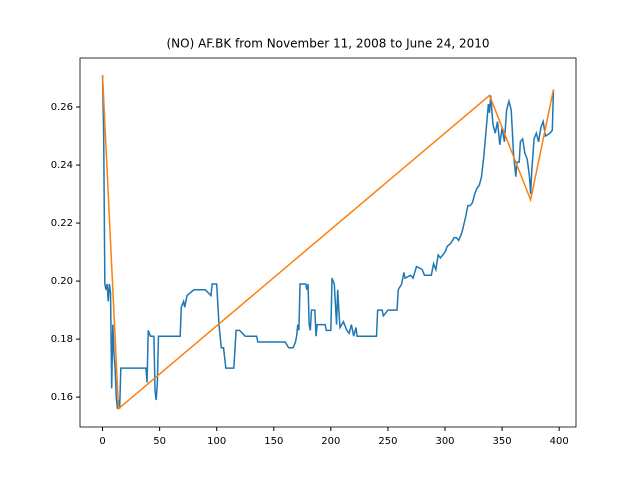 The image size is (640, 484). Describe the element at coordinates (62, 107) in the screenshot. I see `y-tick-label: 0.26` at that location.